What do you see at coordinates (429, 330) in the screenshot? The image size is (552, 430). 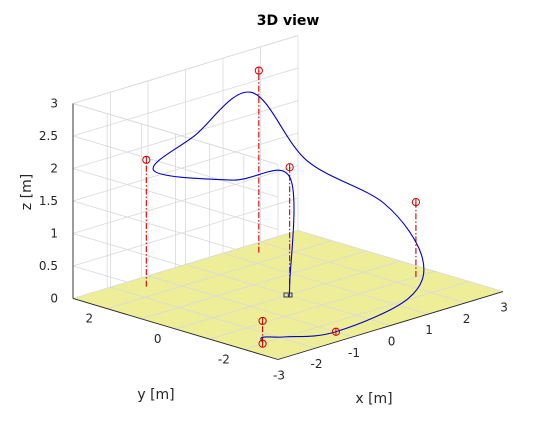 I see `x-tick-label: 1` at bounding box center [429, 330].